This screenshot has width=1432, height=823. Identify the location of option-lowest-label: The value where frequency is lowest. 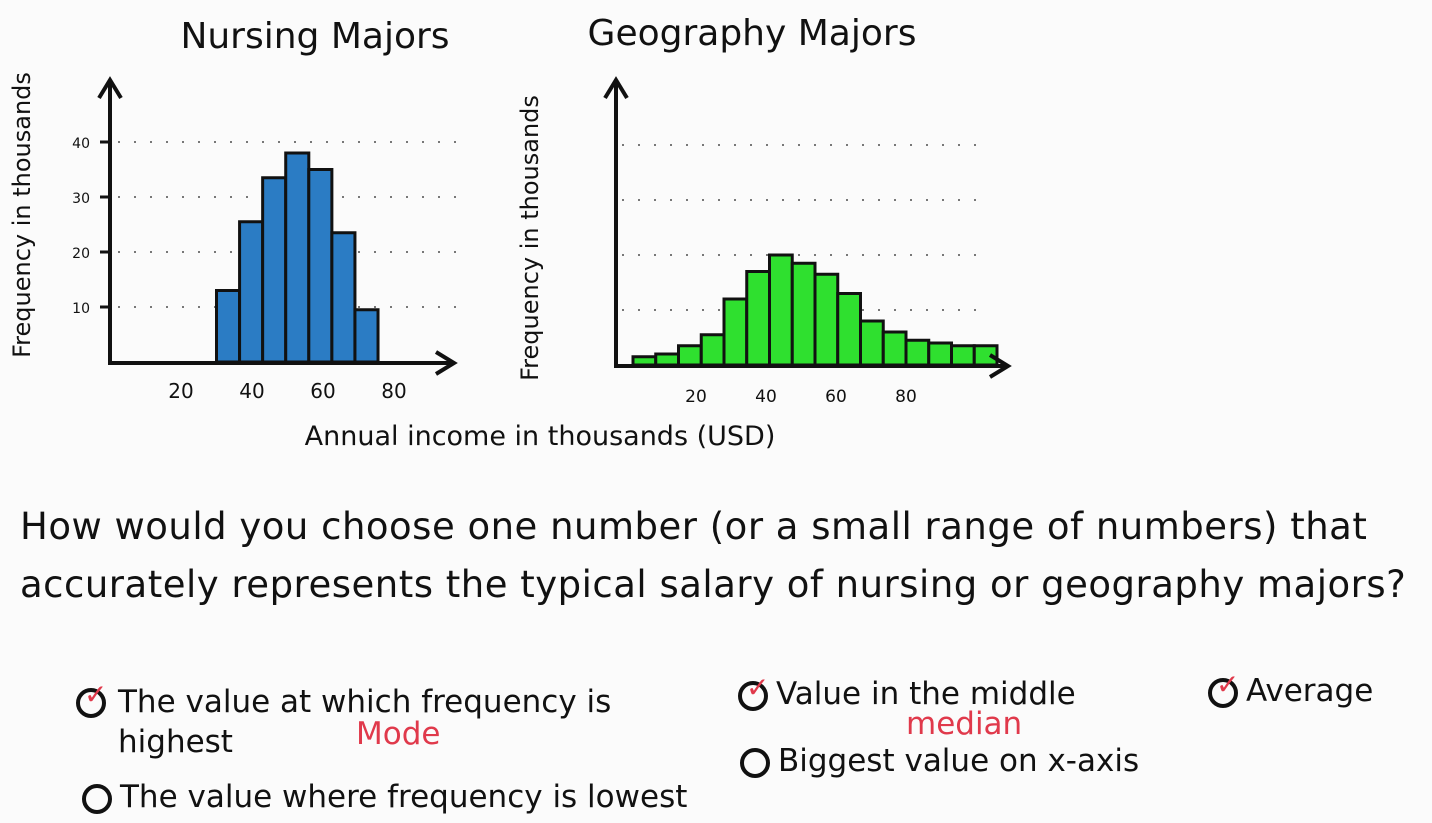
(404, 797).